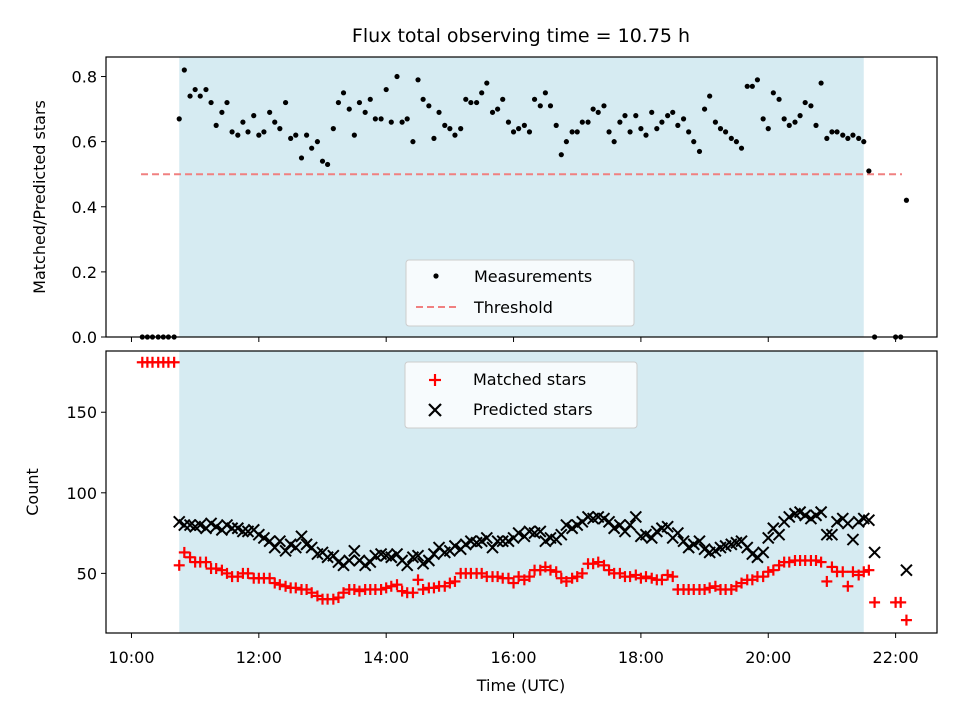  What do you see at coordinates (768, 657) in the screenshot?
I see `x-tick-label: 20:00` at bounding box center [768, 657].